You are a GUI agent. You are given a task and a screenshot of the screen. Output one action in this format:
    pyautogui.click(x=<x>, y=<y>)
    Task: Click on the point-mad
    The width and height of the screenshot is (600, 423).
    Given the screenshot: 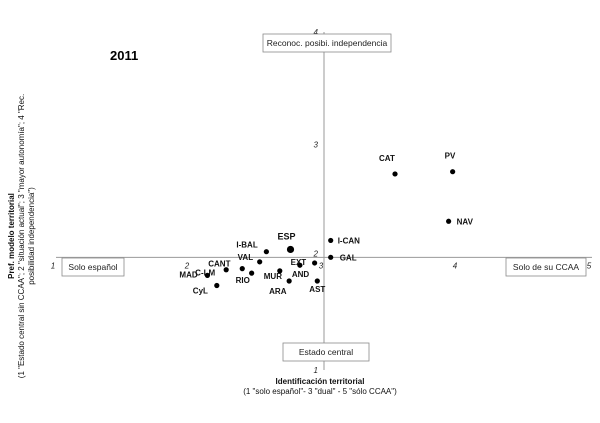 What is the action you would take?
    pyautogui.click(x=207, y=275)
    